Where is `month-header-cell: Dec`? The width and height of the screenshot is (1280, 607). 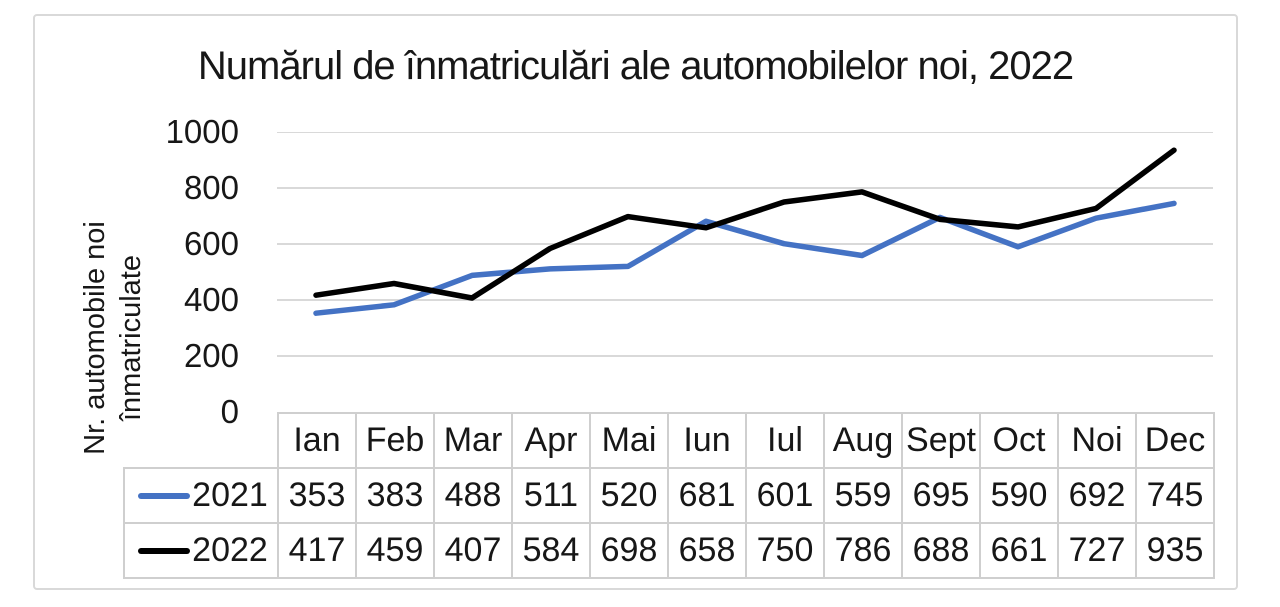
month-header-cell: Dec is located at coordinates (1175, 440).